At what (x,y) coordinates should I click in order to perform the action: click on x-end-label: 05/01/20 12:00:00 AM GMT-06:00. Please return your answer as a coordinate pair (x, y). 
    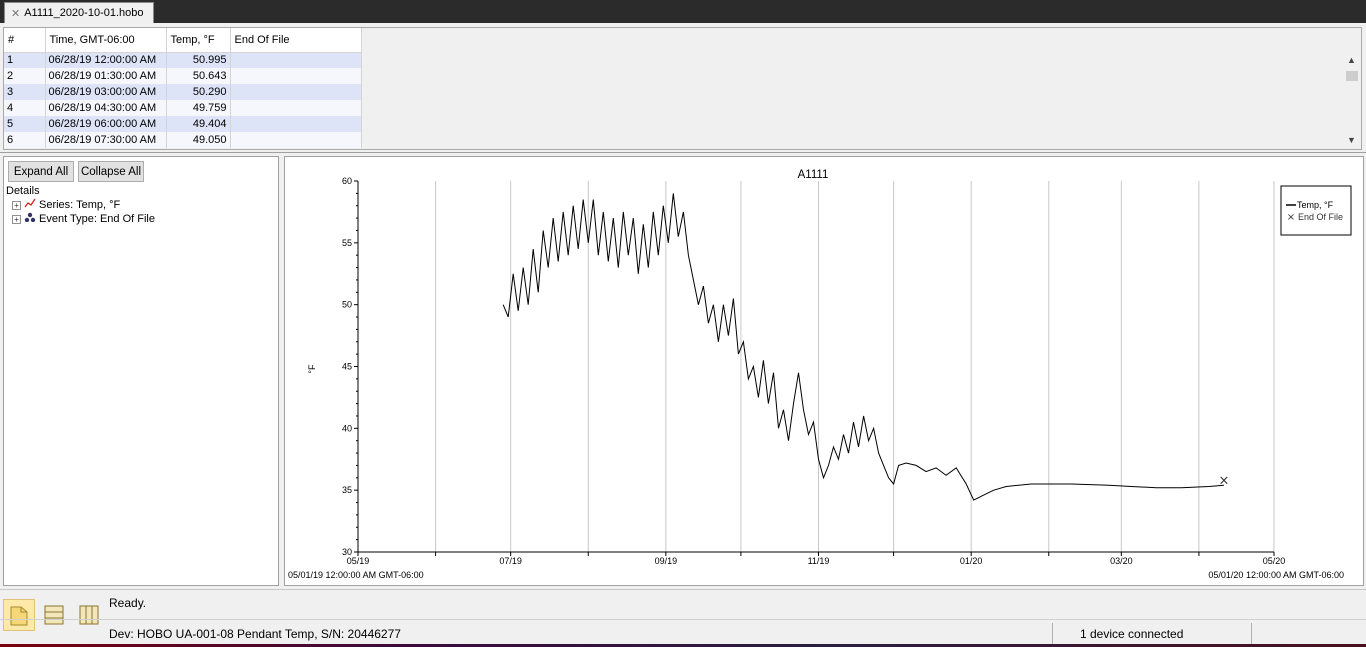
    Looking at the image, I should click on (1276, 575).